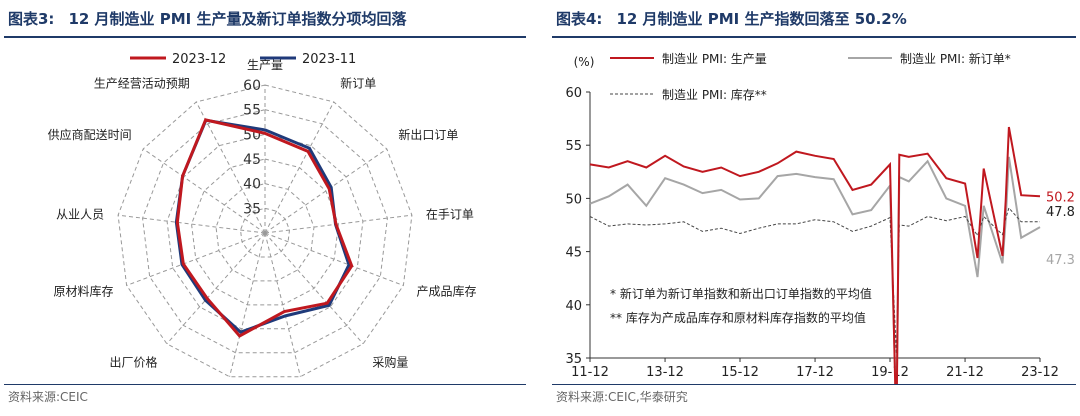 The image size is (1080, 416). I want to click on radar-tick-label: 60, so click(252, 86).